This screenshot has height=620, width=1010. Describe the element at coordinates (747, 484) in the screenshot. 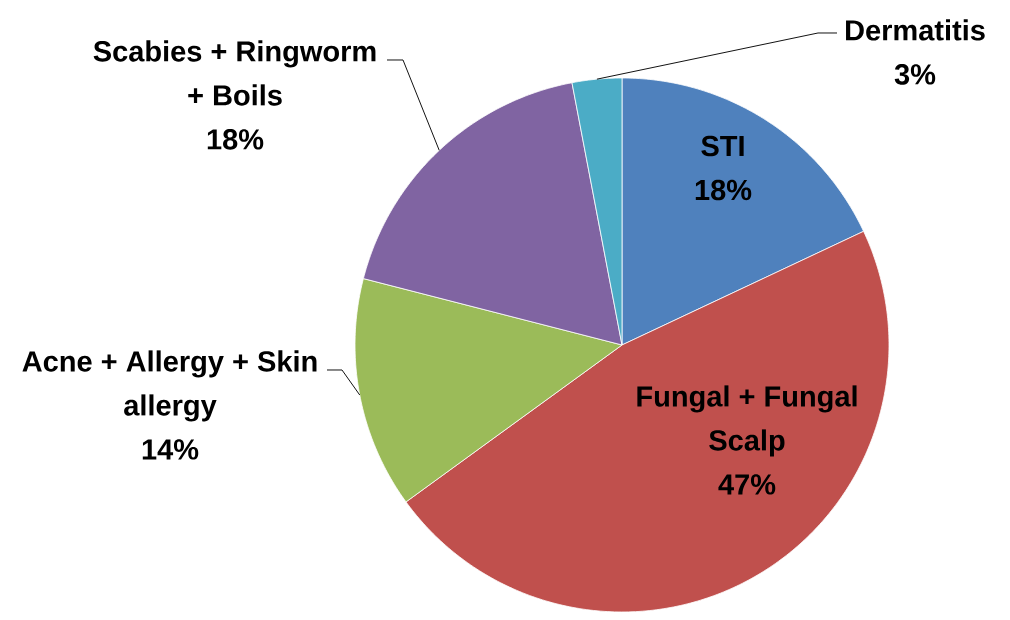

I see `data-label: 47%` at that location.